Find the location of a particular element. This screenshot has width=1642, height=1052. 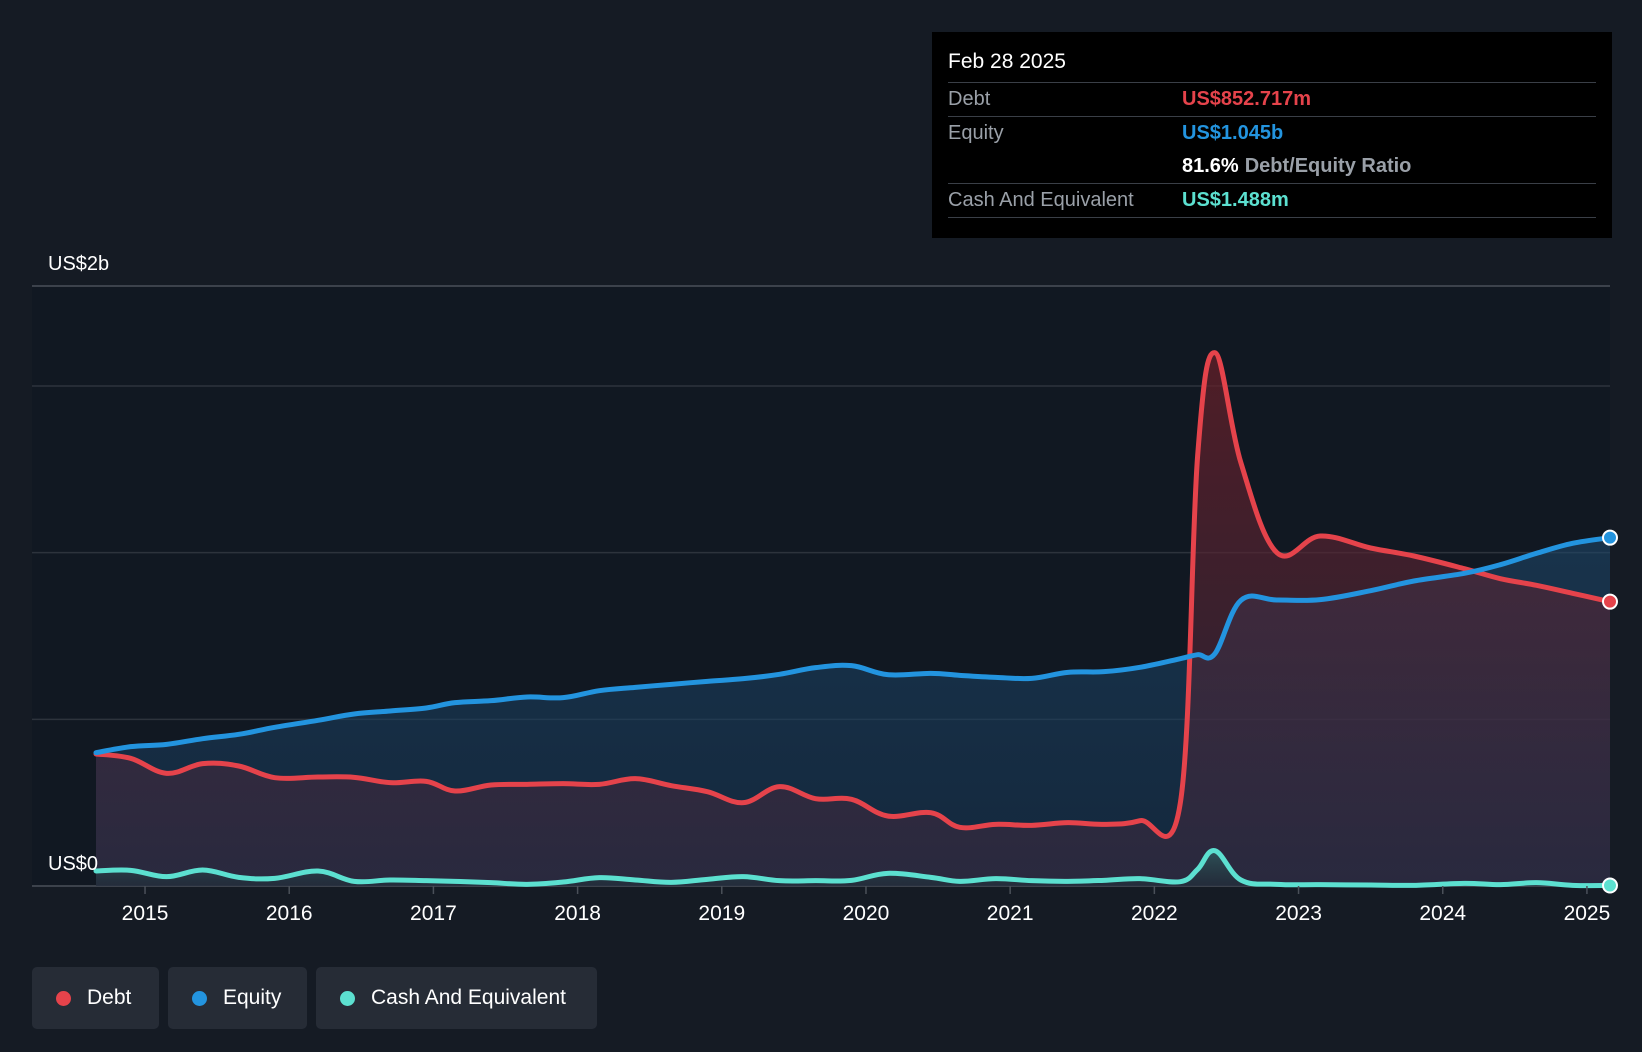

area-cash is located at coordinates (853, 868).